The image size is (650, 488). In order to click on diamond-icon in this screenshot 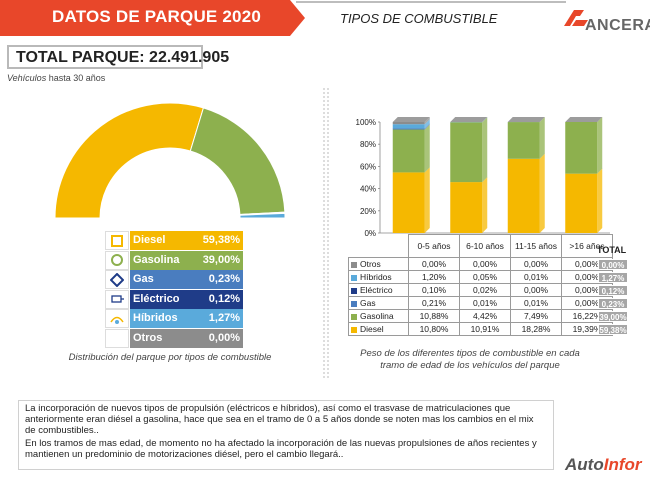, I will do `click(117, 279)`.